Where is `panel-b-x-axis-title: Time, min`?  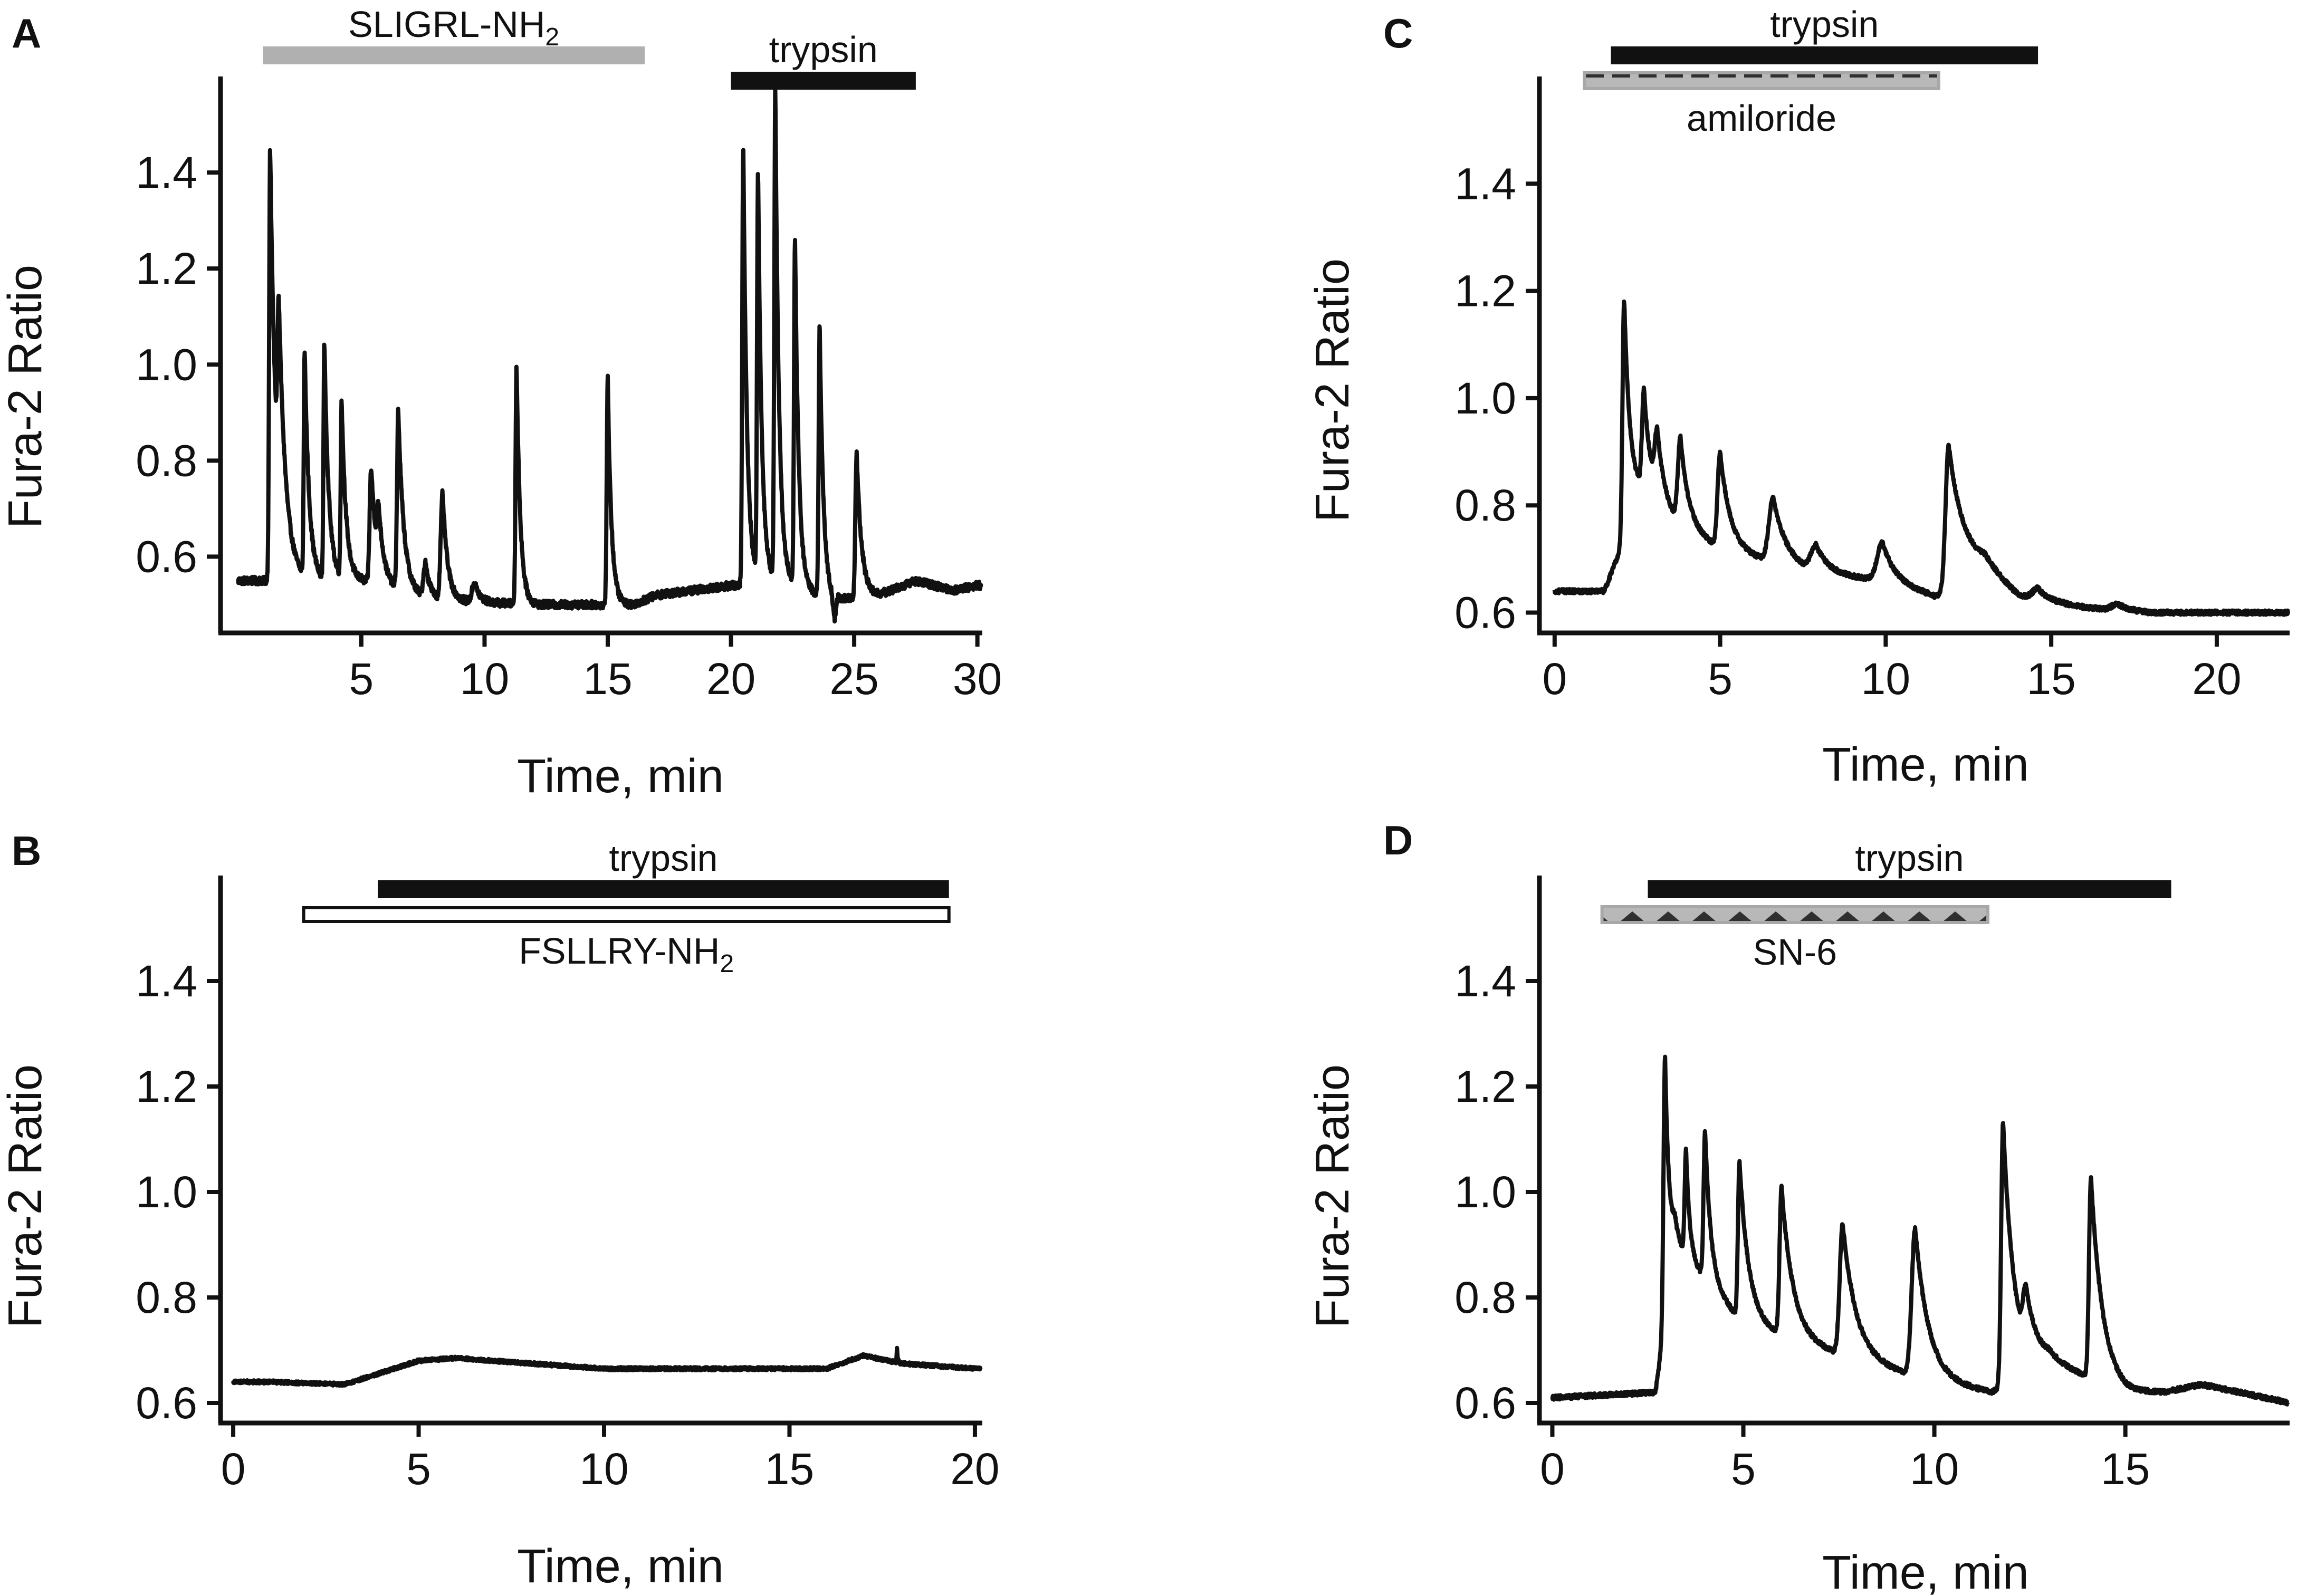
panel-b-x-axis-title: Time, min is located at coordinates (621, 1566).